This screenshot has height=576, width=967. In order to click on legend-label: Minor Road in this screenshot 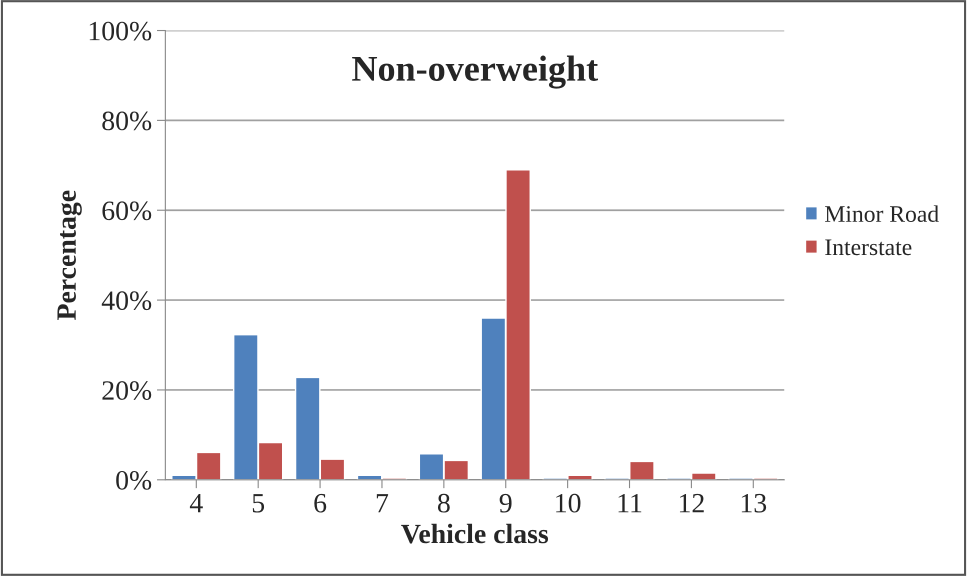, I will do `click(882, 213)`.